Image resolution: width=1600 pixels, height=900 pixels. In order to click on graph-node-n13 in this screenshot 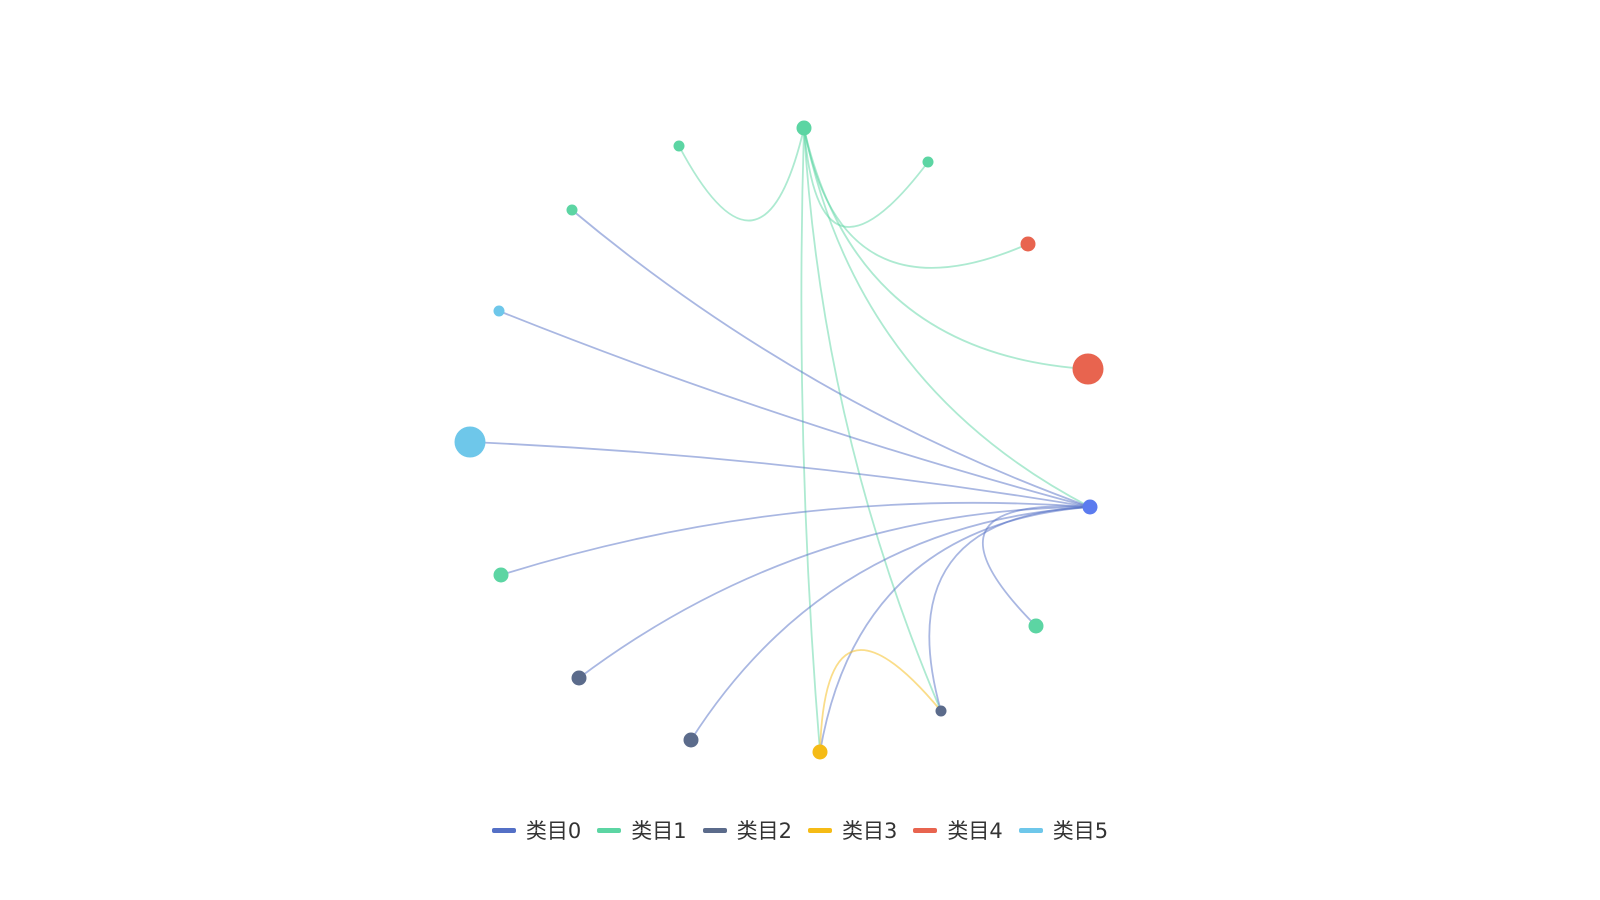, I will do `click(941, 711)`.